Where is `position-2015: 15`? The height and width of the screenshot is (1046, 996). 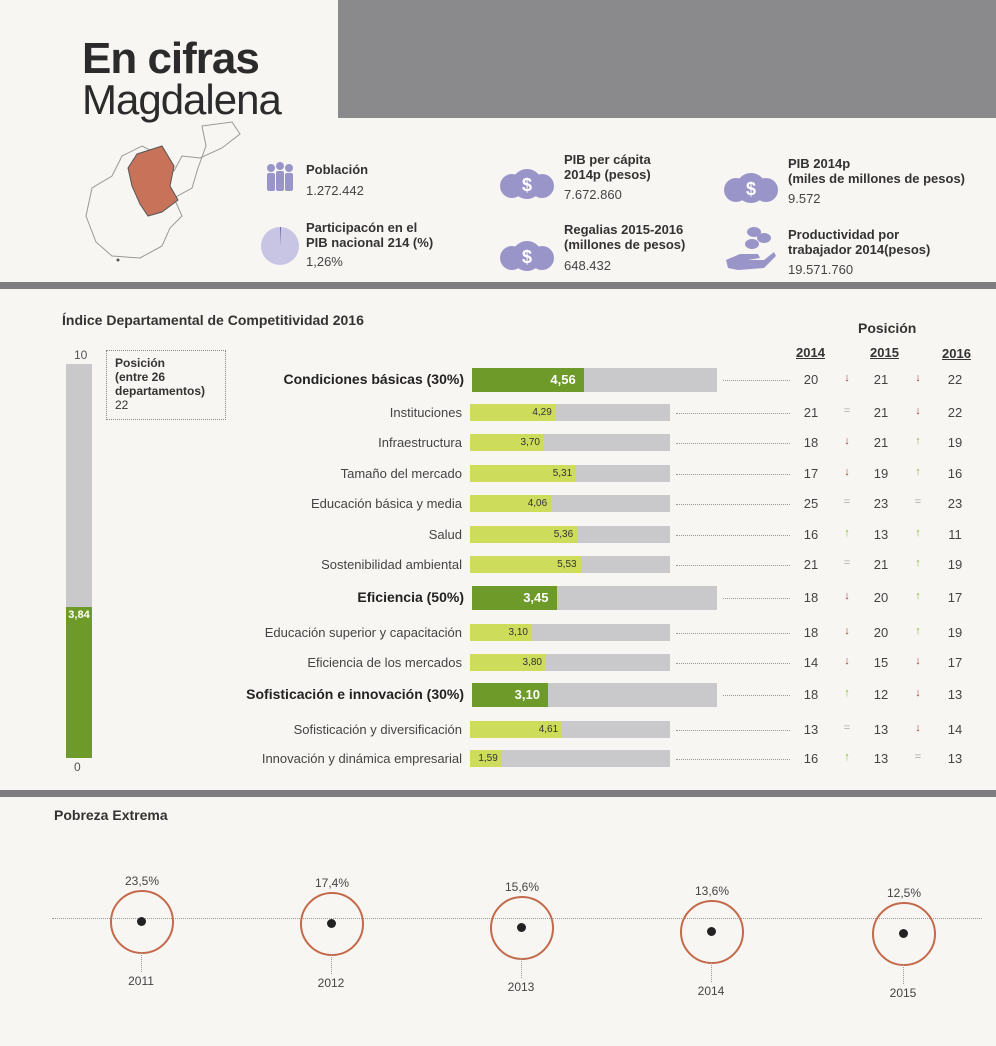 position-2015: 15 is located at coordinates (881, 662).